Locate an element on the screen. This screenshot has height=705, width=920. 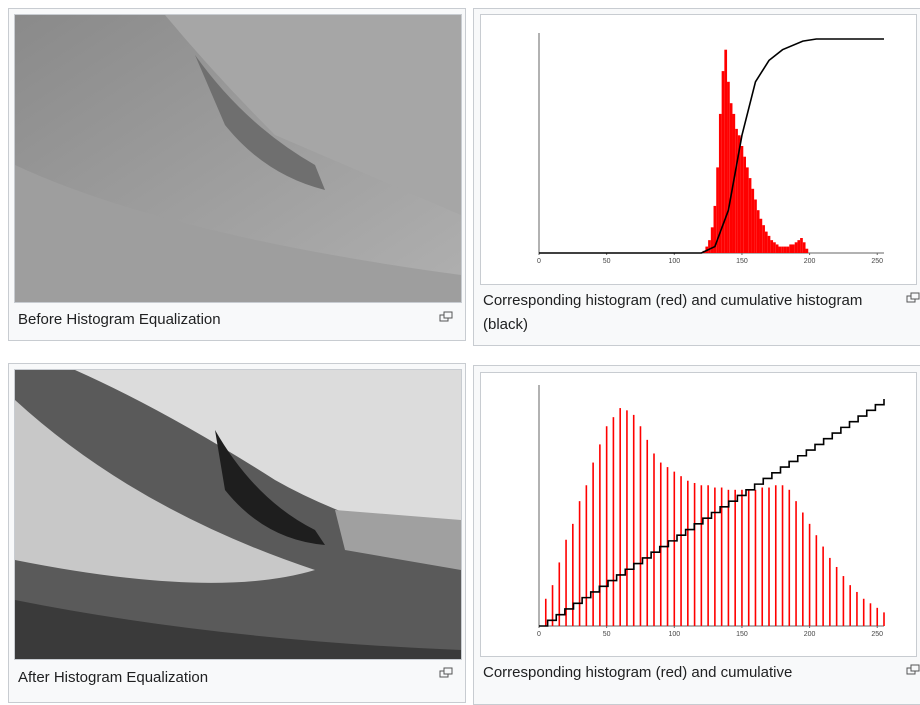
x-tick-label: 50 is located at coordinates (607, 634).